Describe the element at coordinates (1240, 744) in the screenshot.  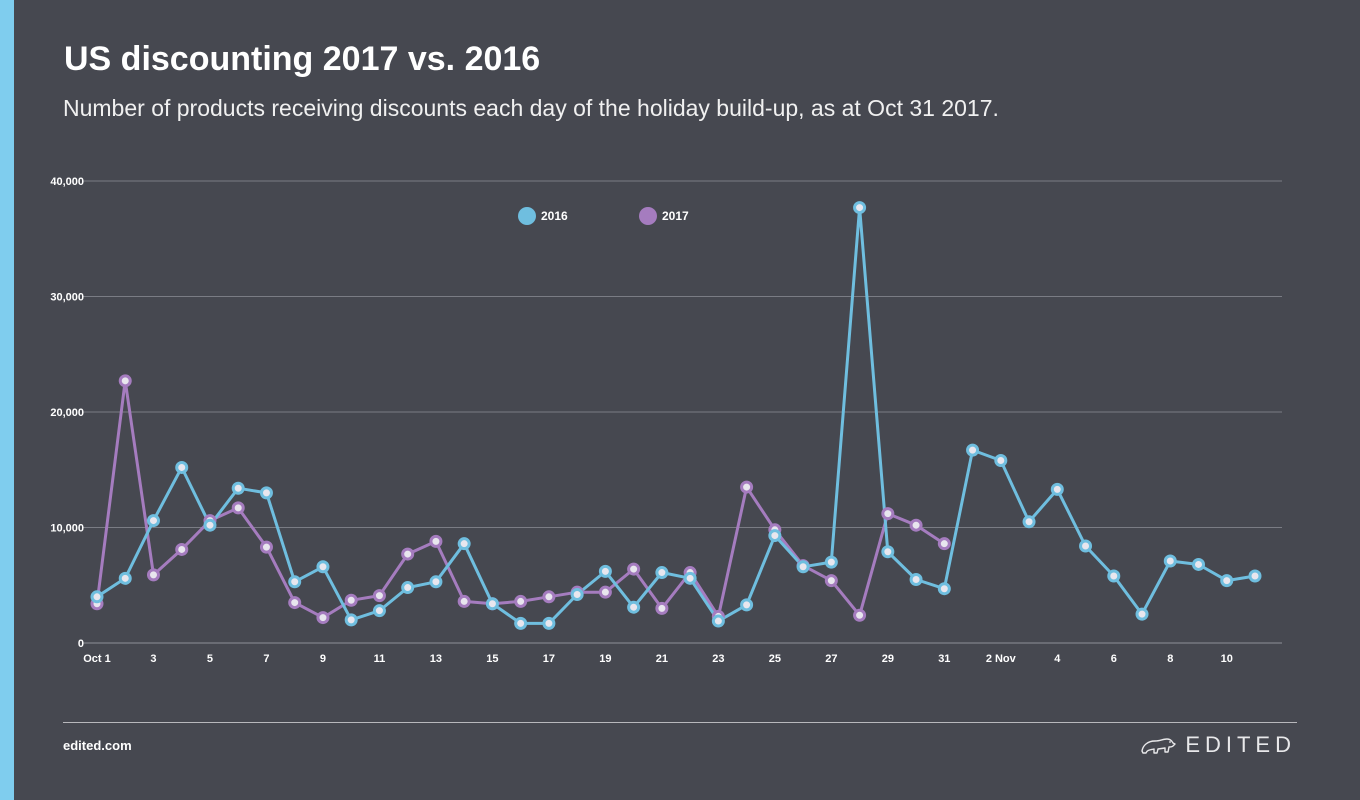
I see `brand-name: EDITED` at that location.